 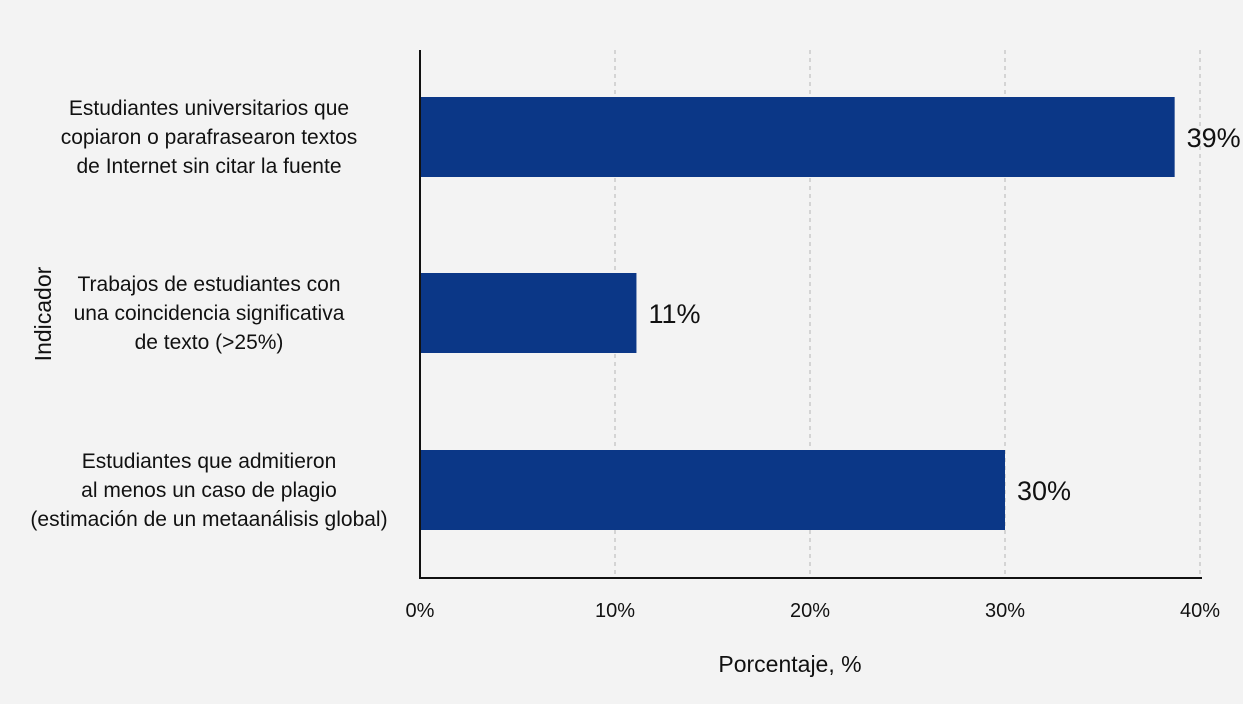 I want to click on category-label-line: Estudiantes universitarios que, so click(x=209, y=108).